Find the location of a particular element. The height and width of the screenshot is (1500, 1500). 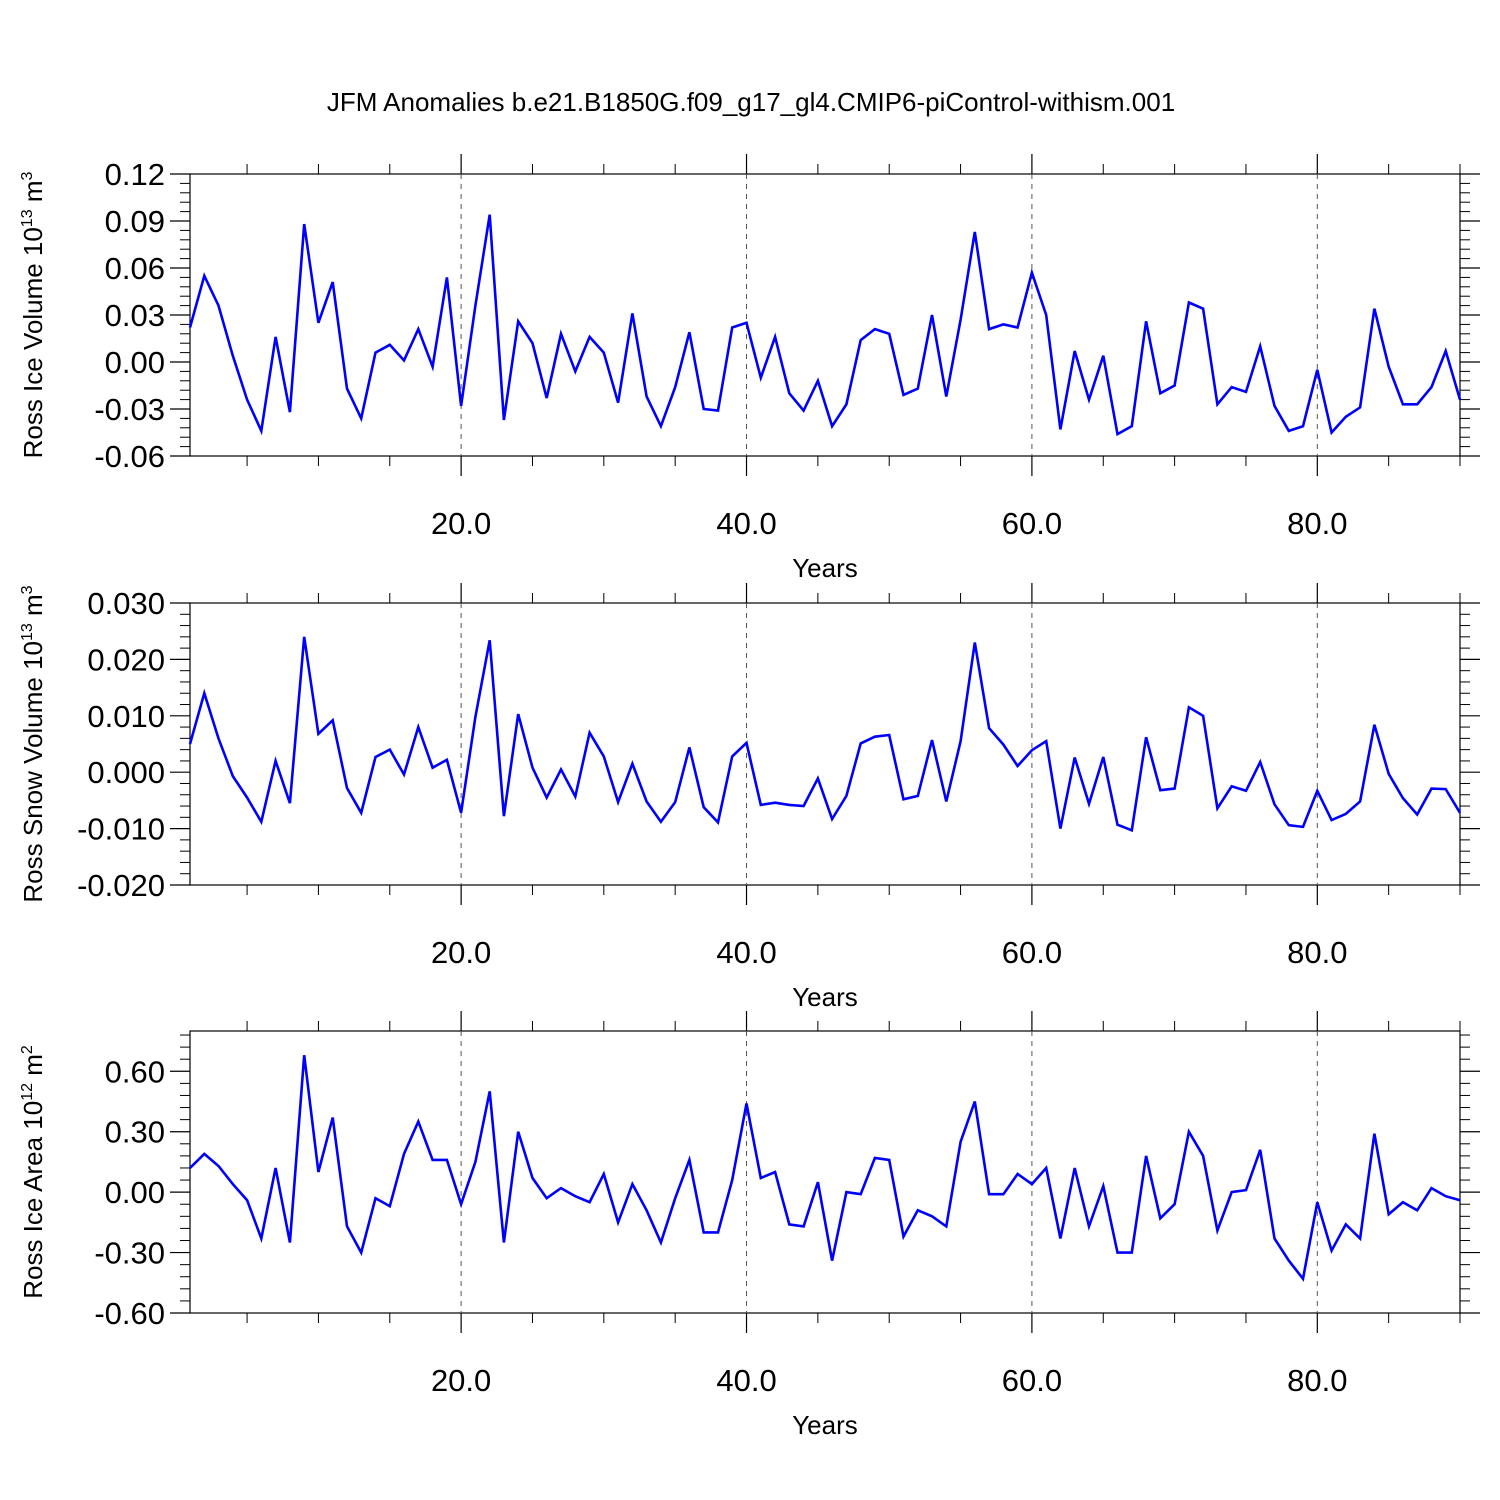

y-tick-label: 0.09 is located at coordinates (135, 221).